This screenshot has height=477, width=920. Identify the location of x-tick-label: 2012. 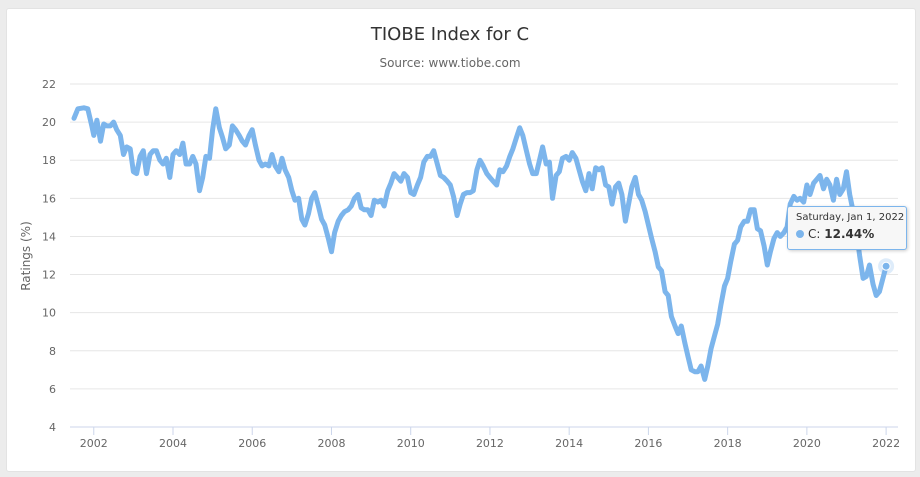
(490, 443).